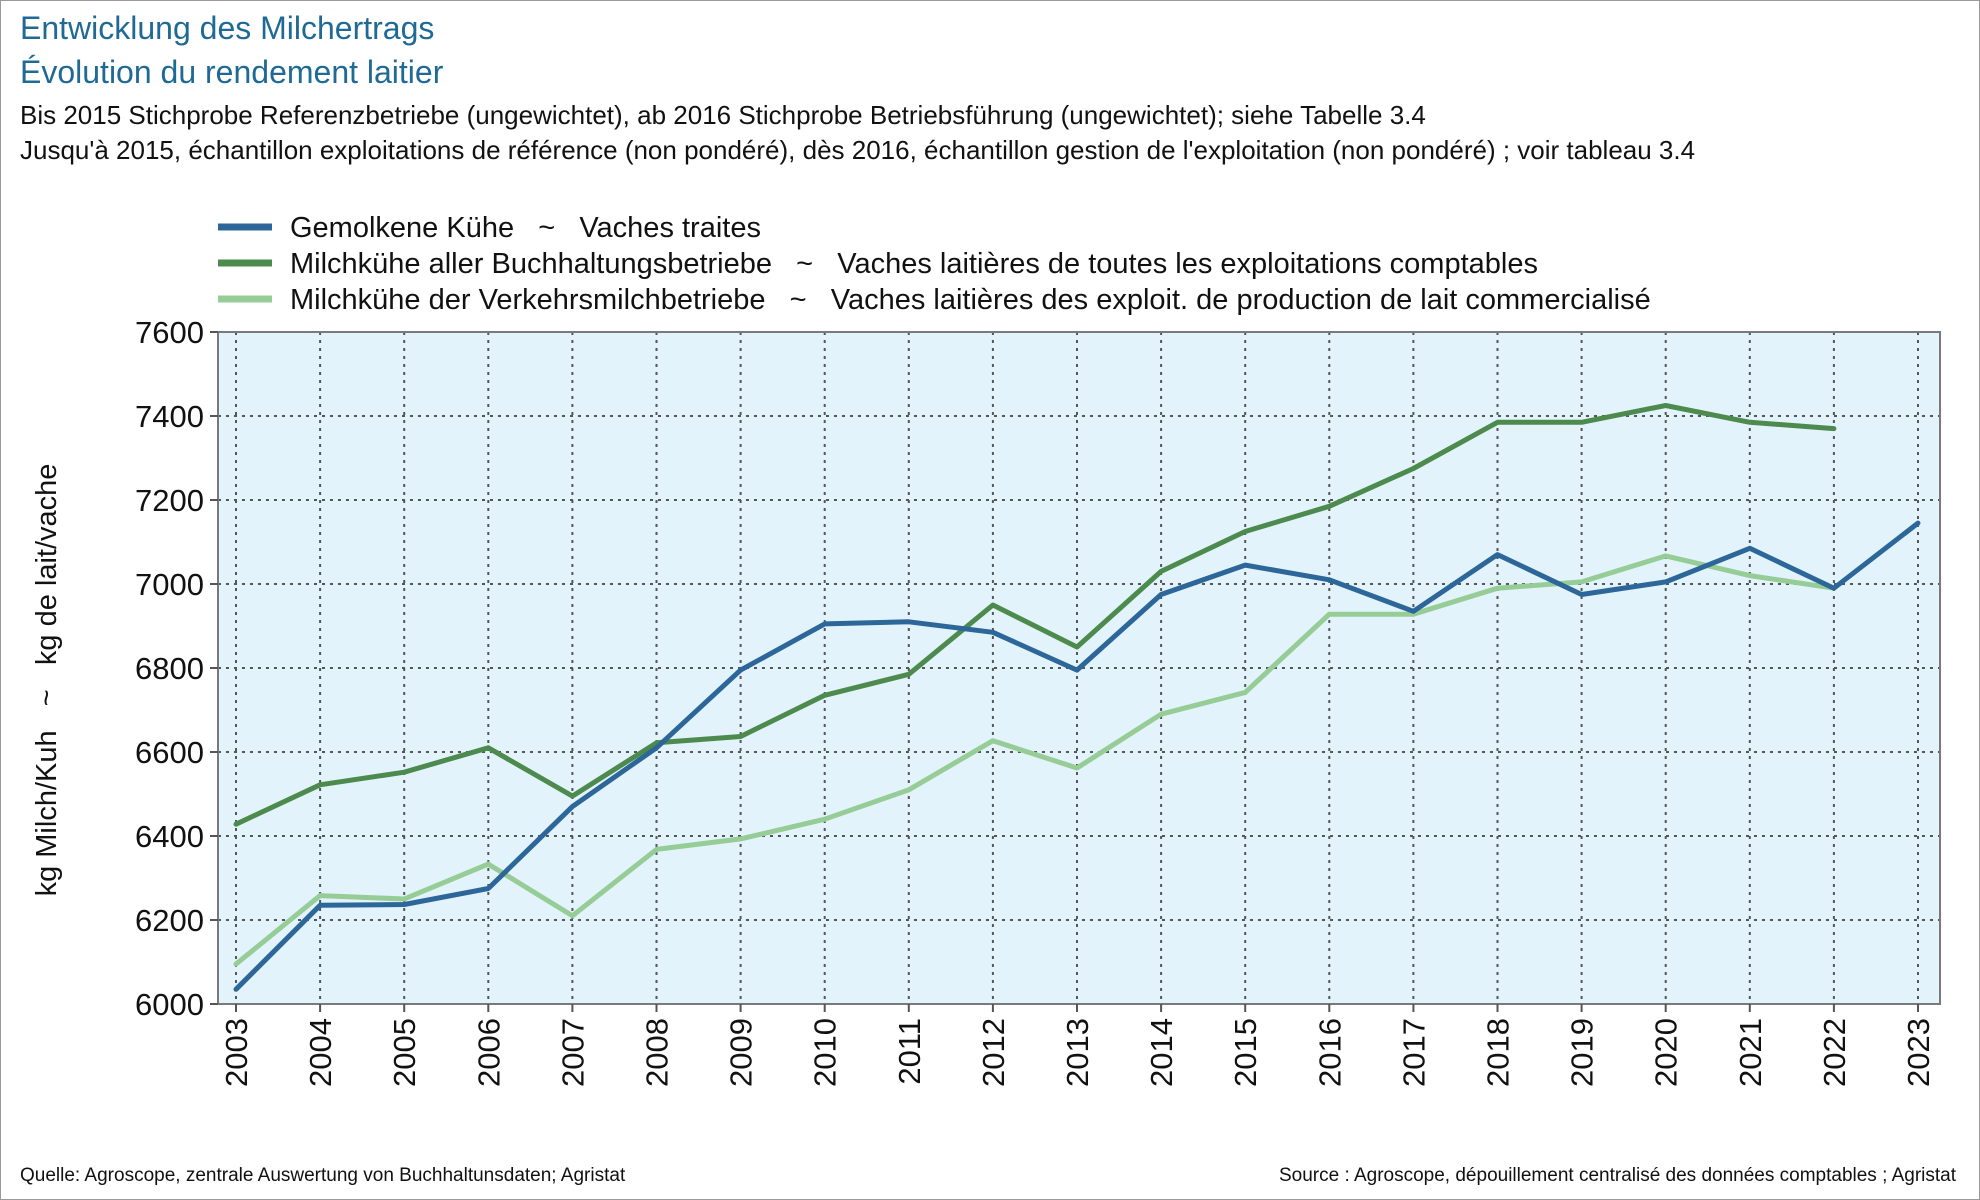  What do you see at coordinates (169, 920) in the screenshot?
I see `y-tick-label: 6200` at bounding box center [169, 920].